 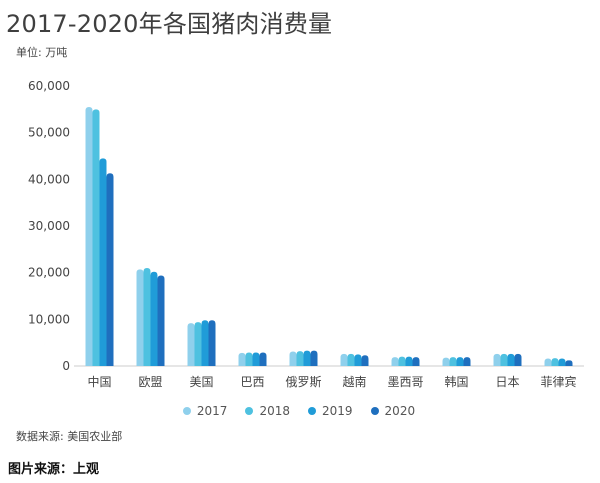 I want to click on bar-2019-日本, so click(x=511, y=359).